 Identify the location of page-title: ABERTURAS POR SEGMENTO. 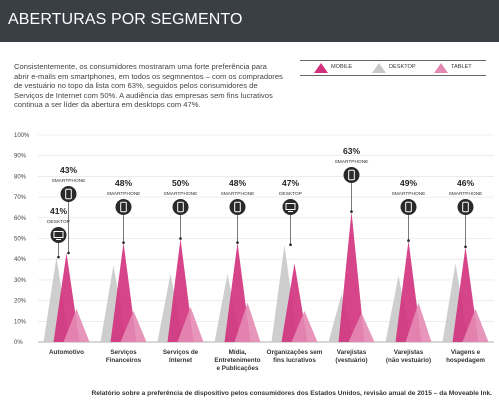
(125, 19).